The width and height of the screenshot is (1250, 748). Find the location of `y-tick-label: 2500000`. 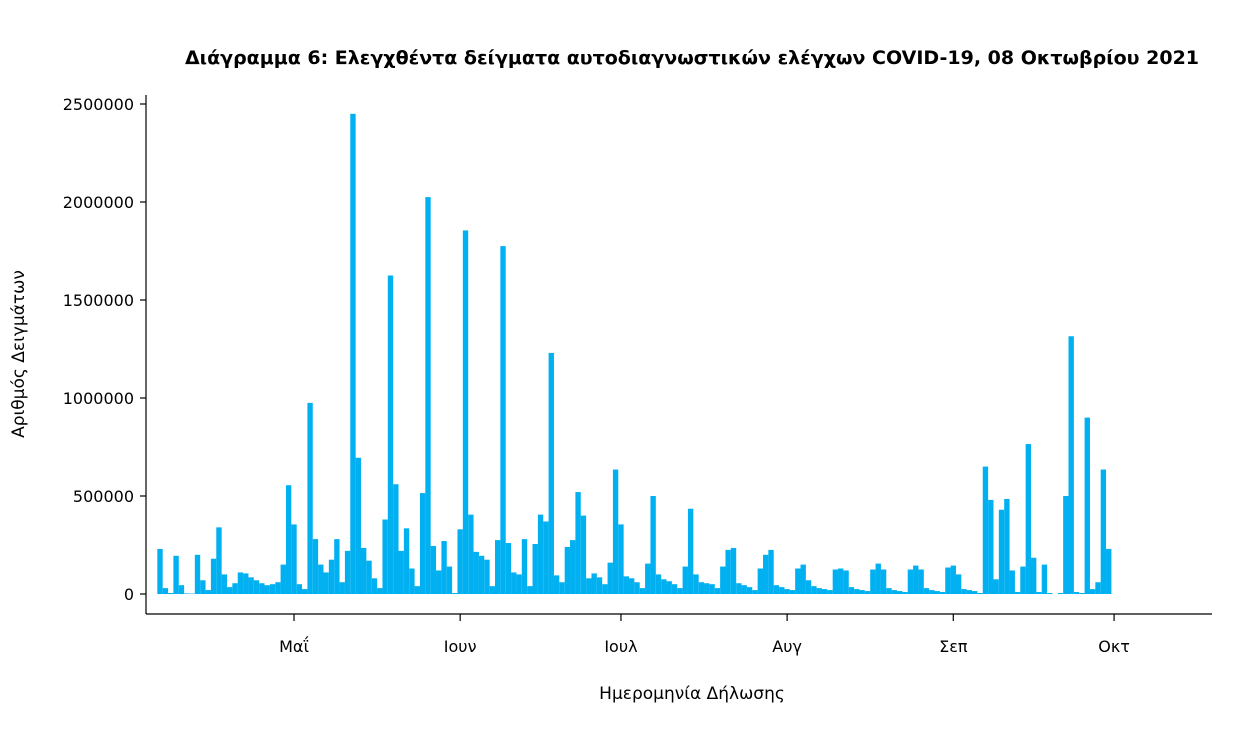

y-tick-label: 2500000 is located at coordinates (98, 104).